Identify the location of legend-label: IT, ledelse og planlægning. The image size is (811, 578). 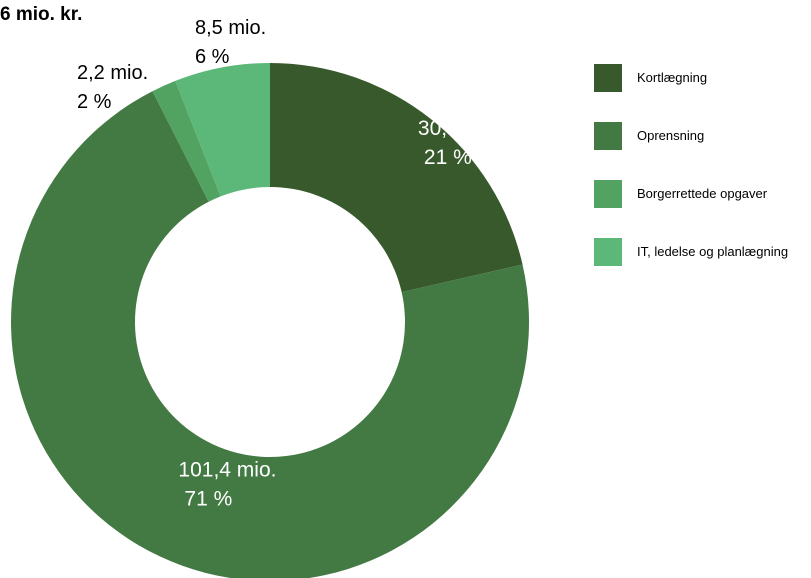
(713, 251).